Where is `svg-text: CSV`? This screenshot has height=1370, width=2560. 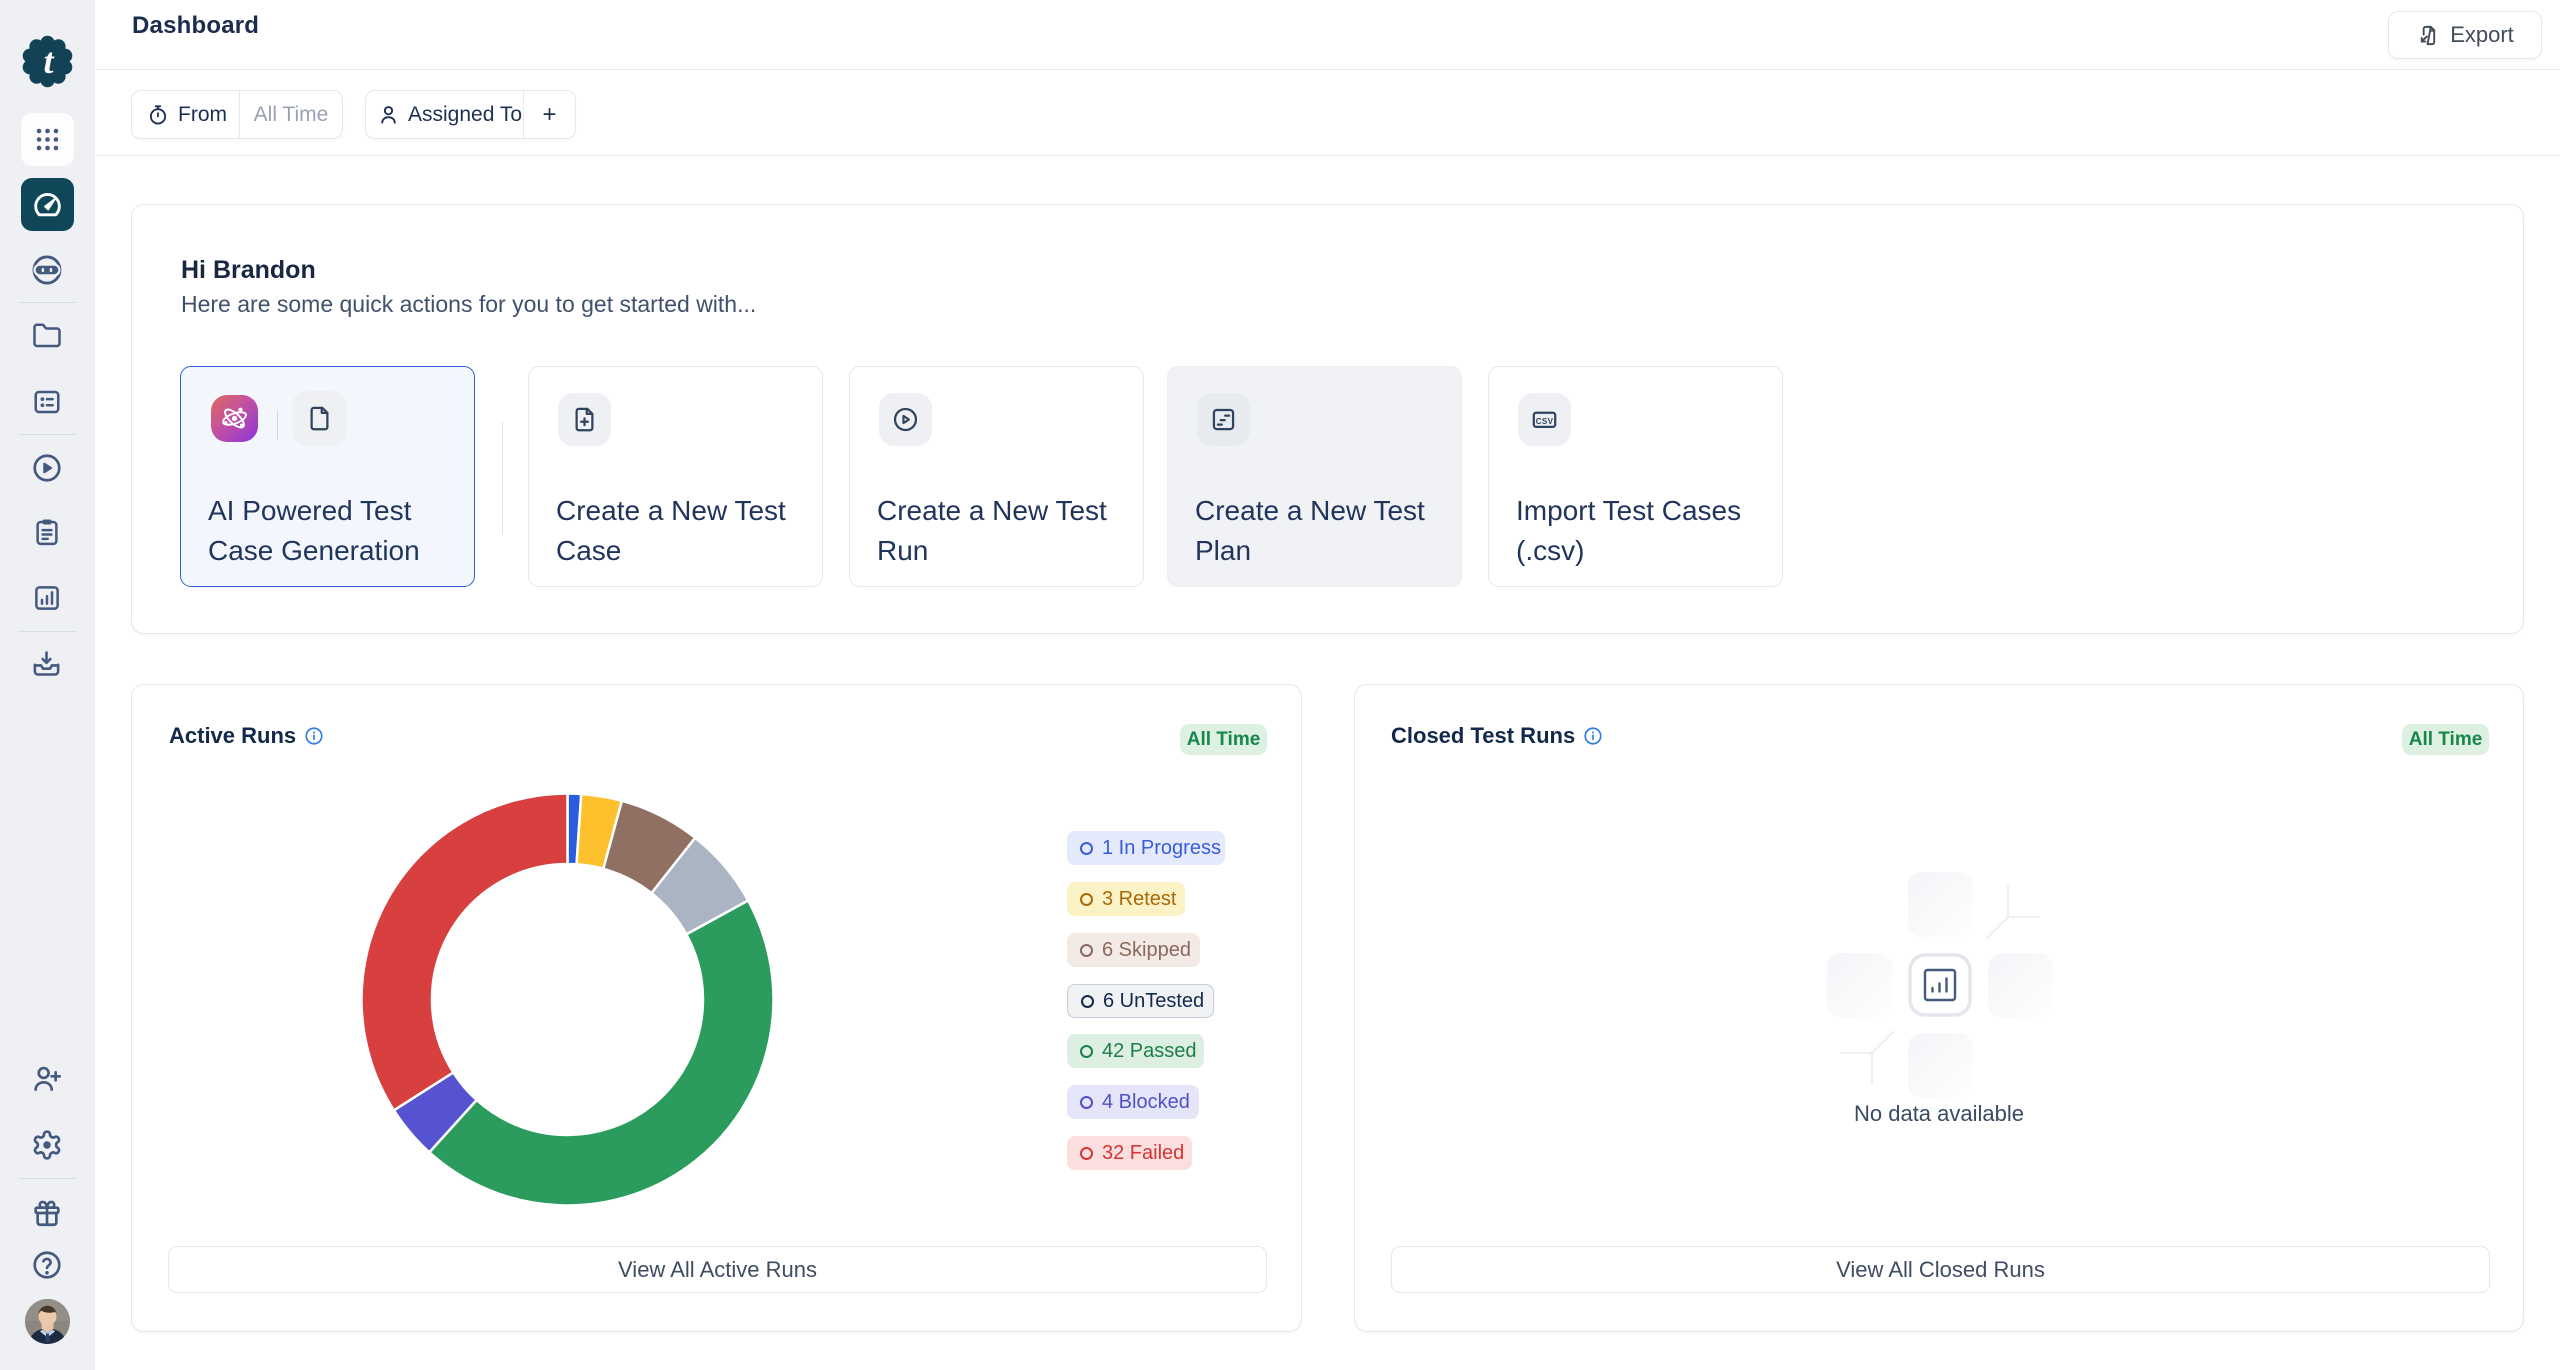
svg-text: CSV is located at coordinates (1545, 421).